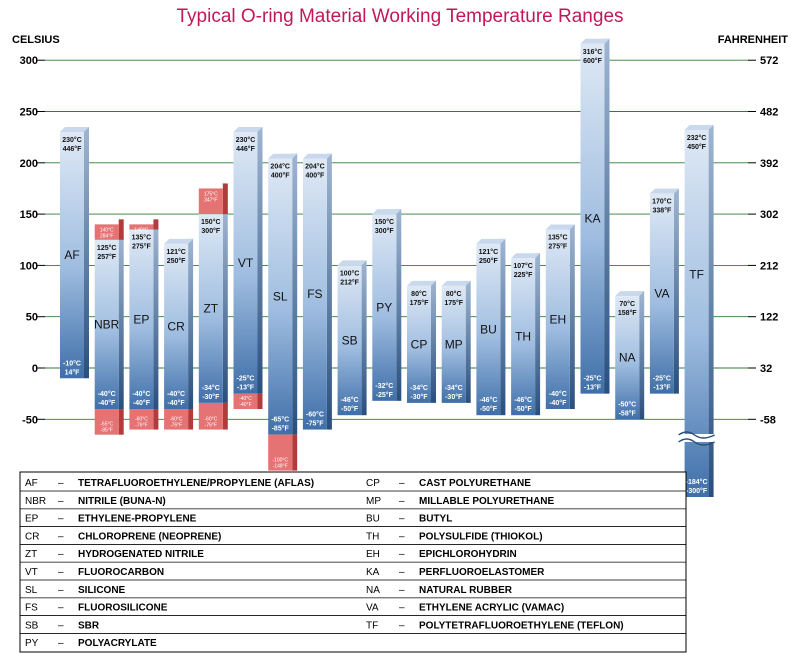  I want to click on legend-name: MILLABLE POLYURETHANE, so click(487, 501).